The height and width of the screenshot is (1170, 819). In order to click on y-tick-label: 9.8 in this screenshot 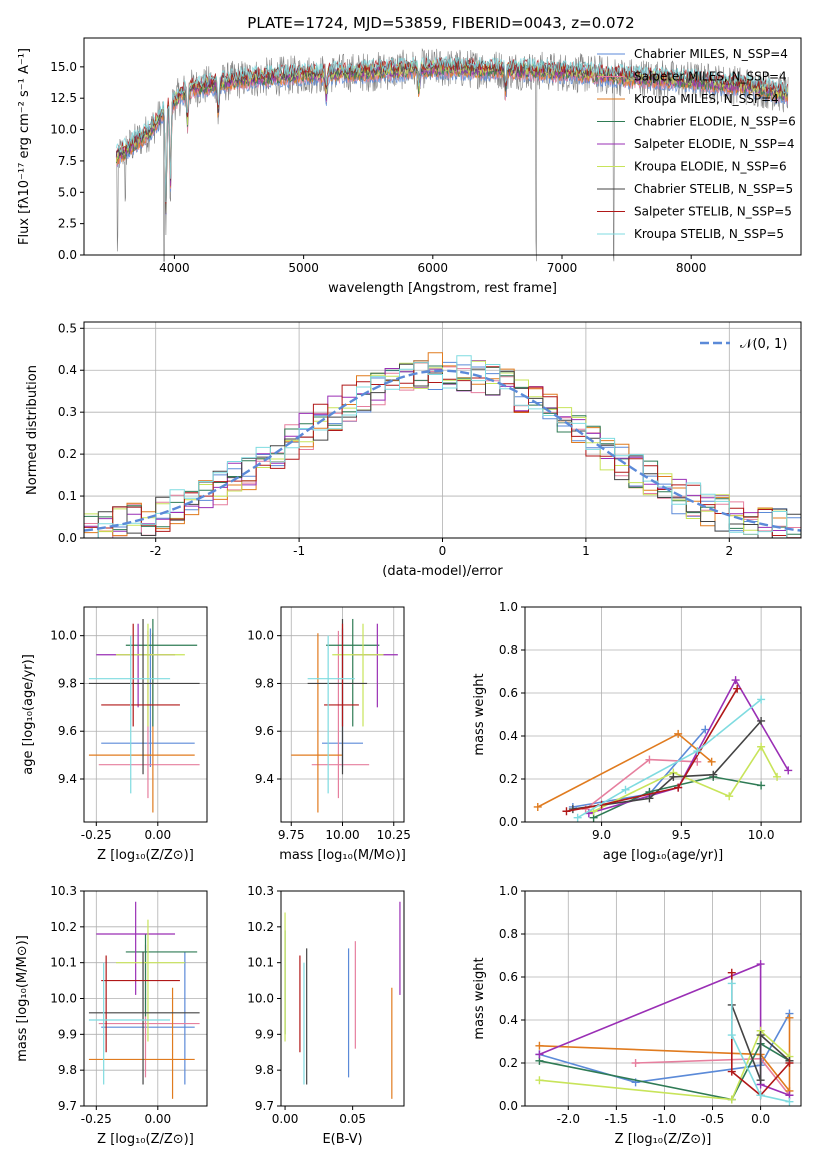, I will do `click(67, 683)`.